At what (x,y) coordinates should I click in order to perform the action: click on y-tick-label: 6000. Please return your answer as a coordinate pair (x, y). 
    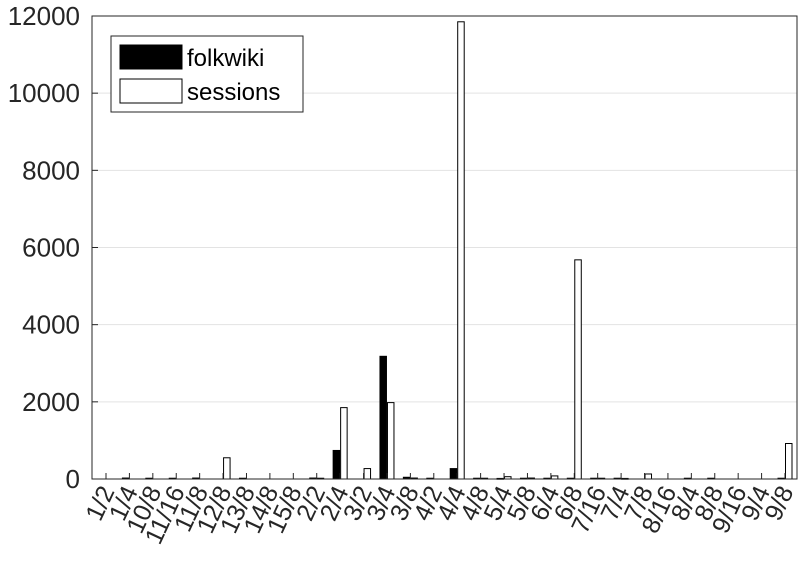
    Looking at the image, I should click on (51, 248).